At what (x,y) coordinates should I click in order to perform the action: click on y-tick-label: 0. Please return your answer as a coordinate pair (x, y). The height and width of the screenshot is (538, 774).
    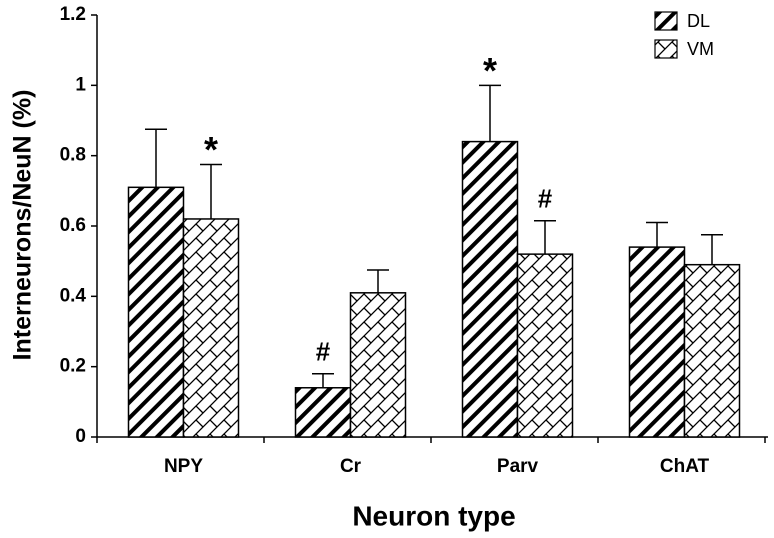
    Looking at the image, I should click on (80, 436).